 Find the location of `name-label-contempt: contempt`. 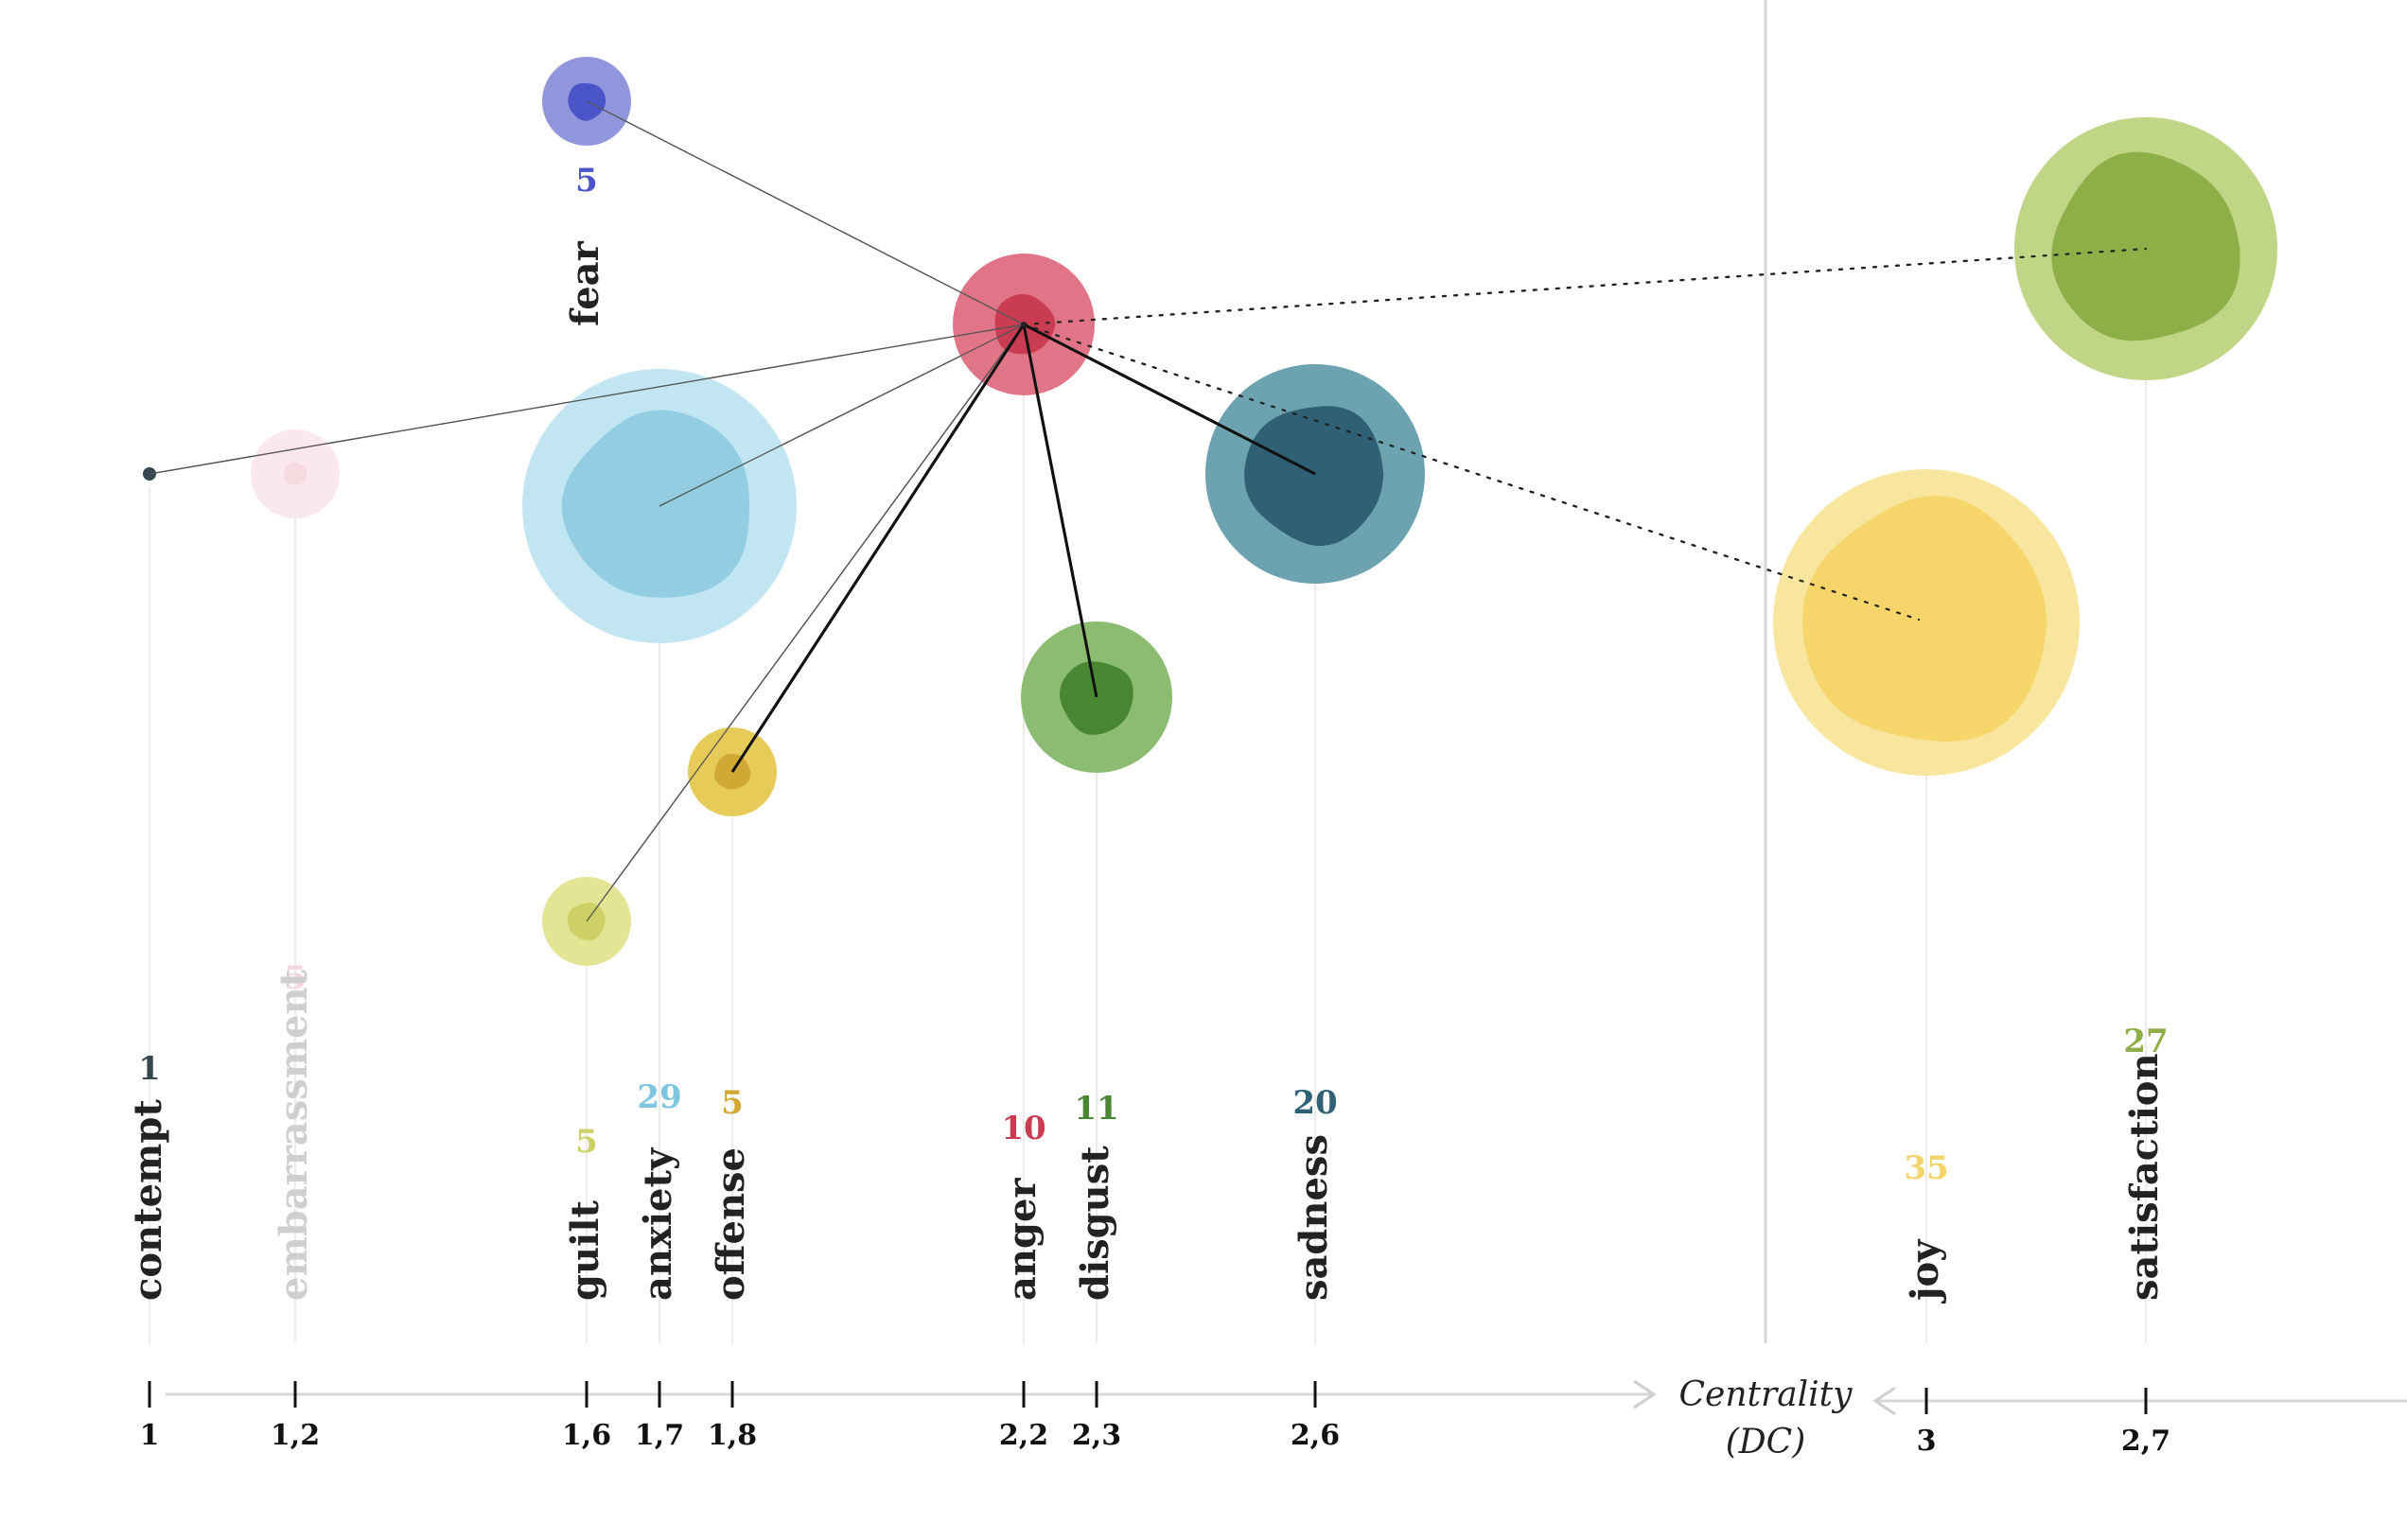

name-label-contempt: contempt is located at coordinates (148, 1200).